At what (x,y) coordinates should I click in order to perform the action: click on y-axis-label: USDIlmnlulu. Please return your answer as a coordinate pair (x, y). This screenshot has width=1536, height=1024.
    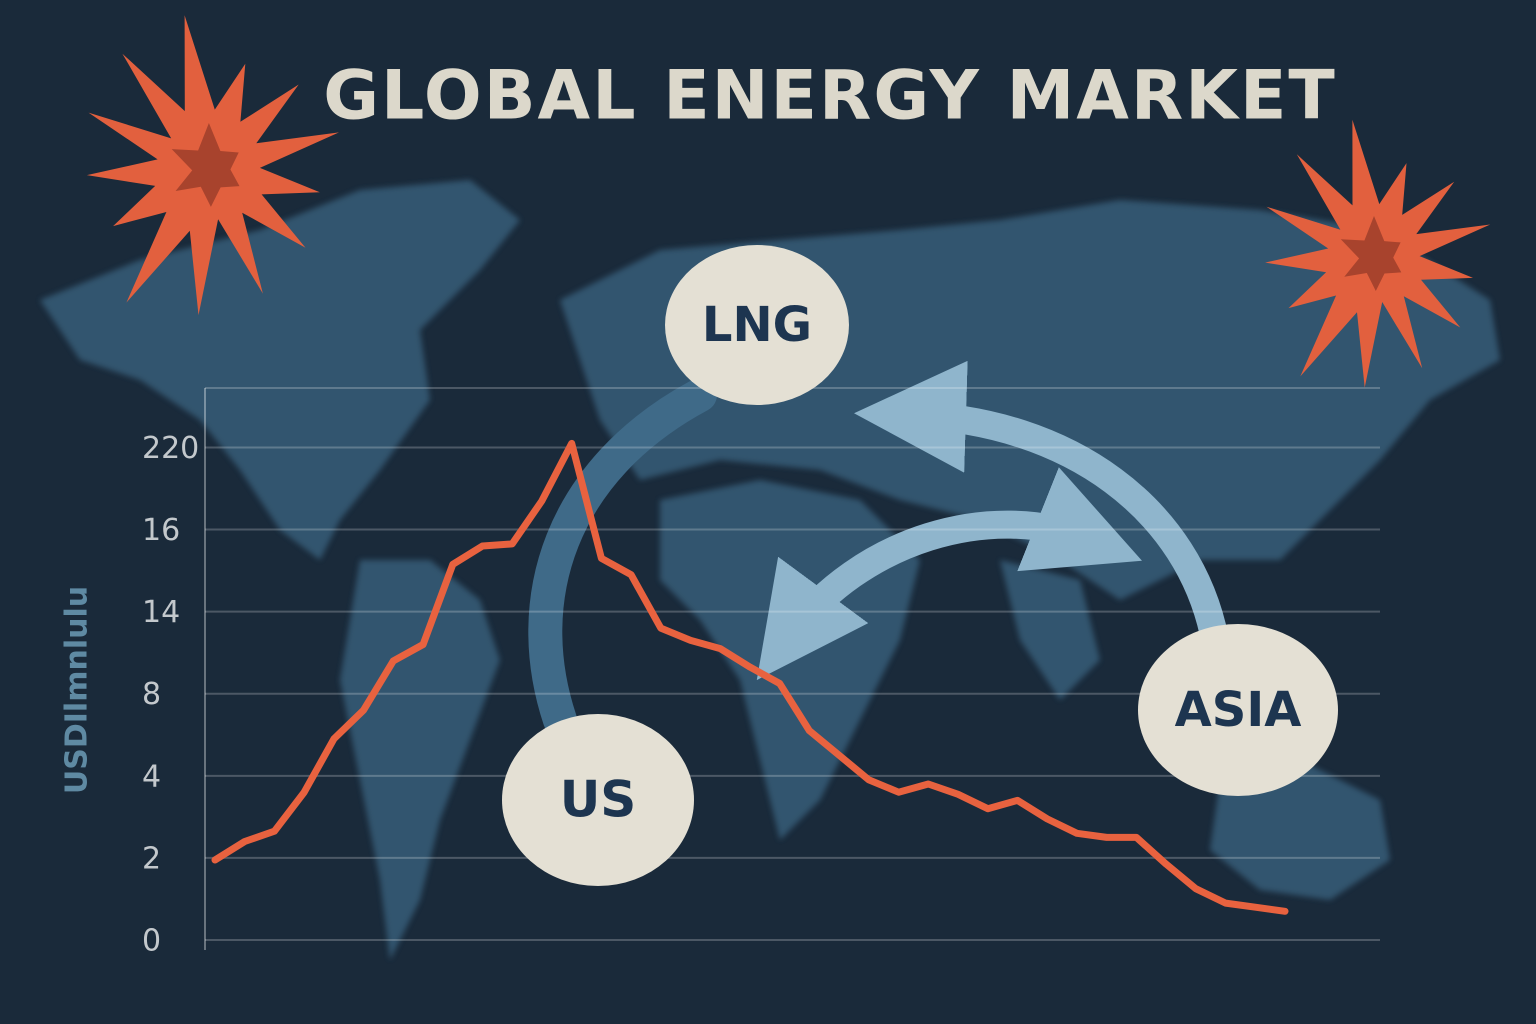
    Looking at the image, I should click on (77, 690).